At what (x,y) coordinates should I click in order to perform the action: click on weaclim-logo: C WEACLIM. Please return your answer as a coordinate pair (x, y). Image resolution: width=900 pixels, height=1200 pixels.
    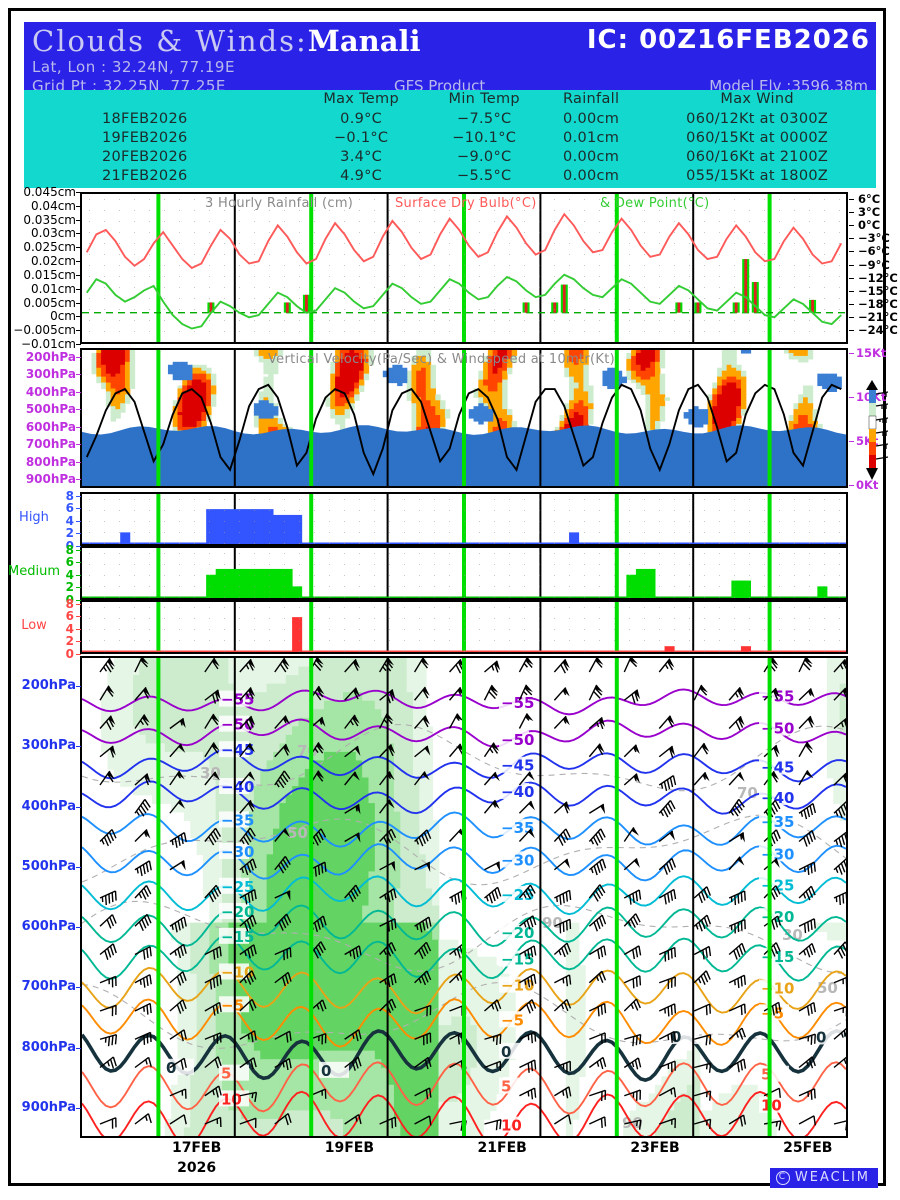
    Looking at the image, I should click on (823, 1178).